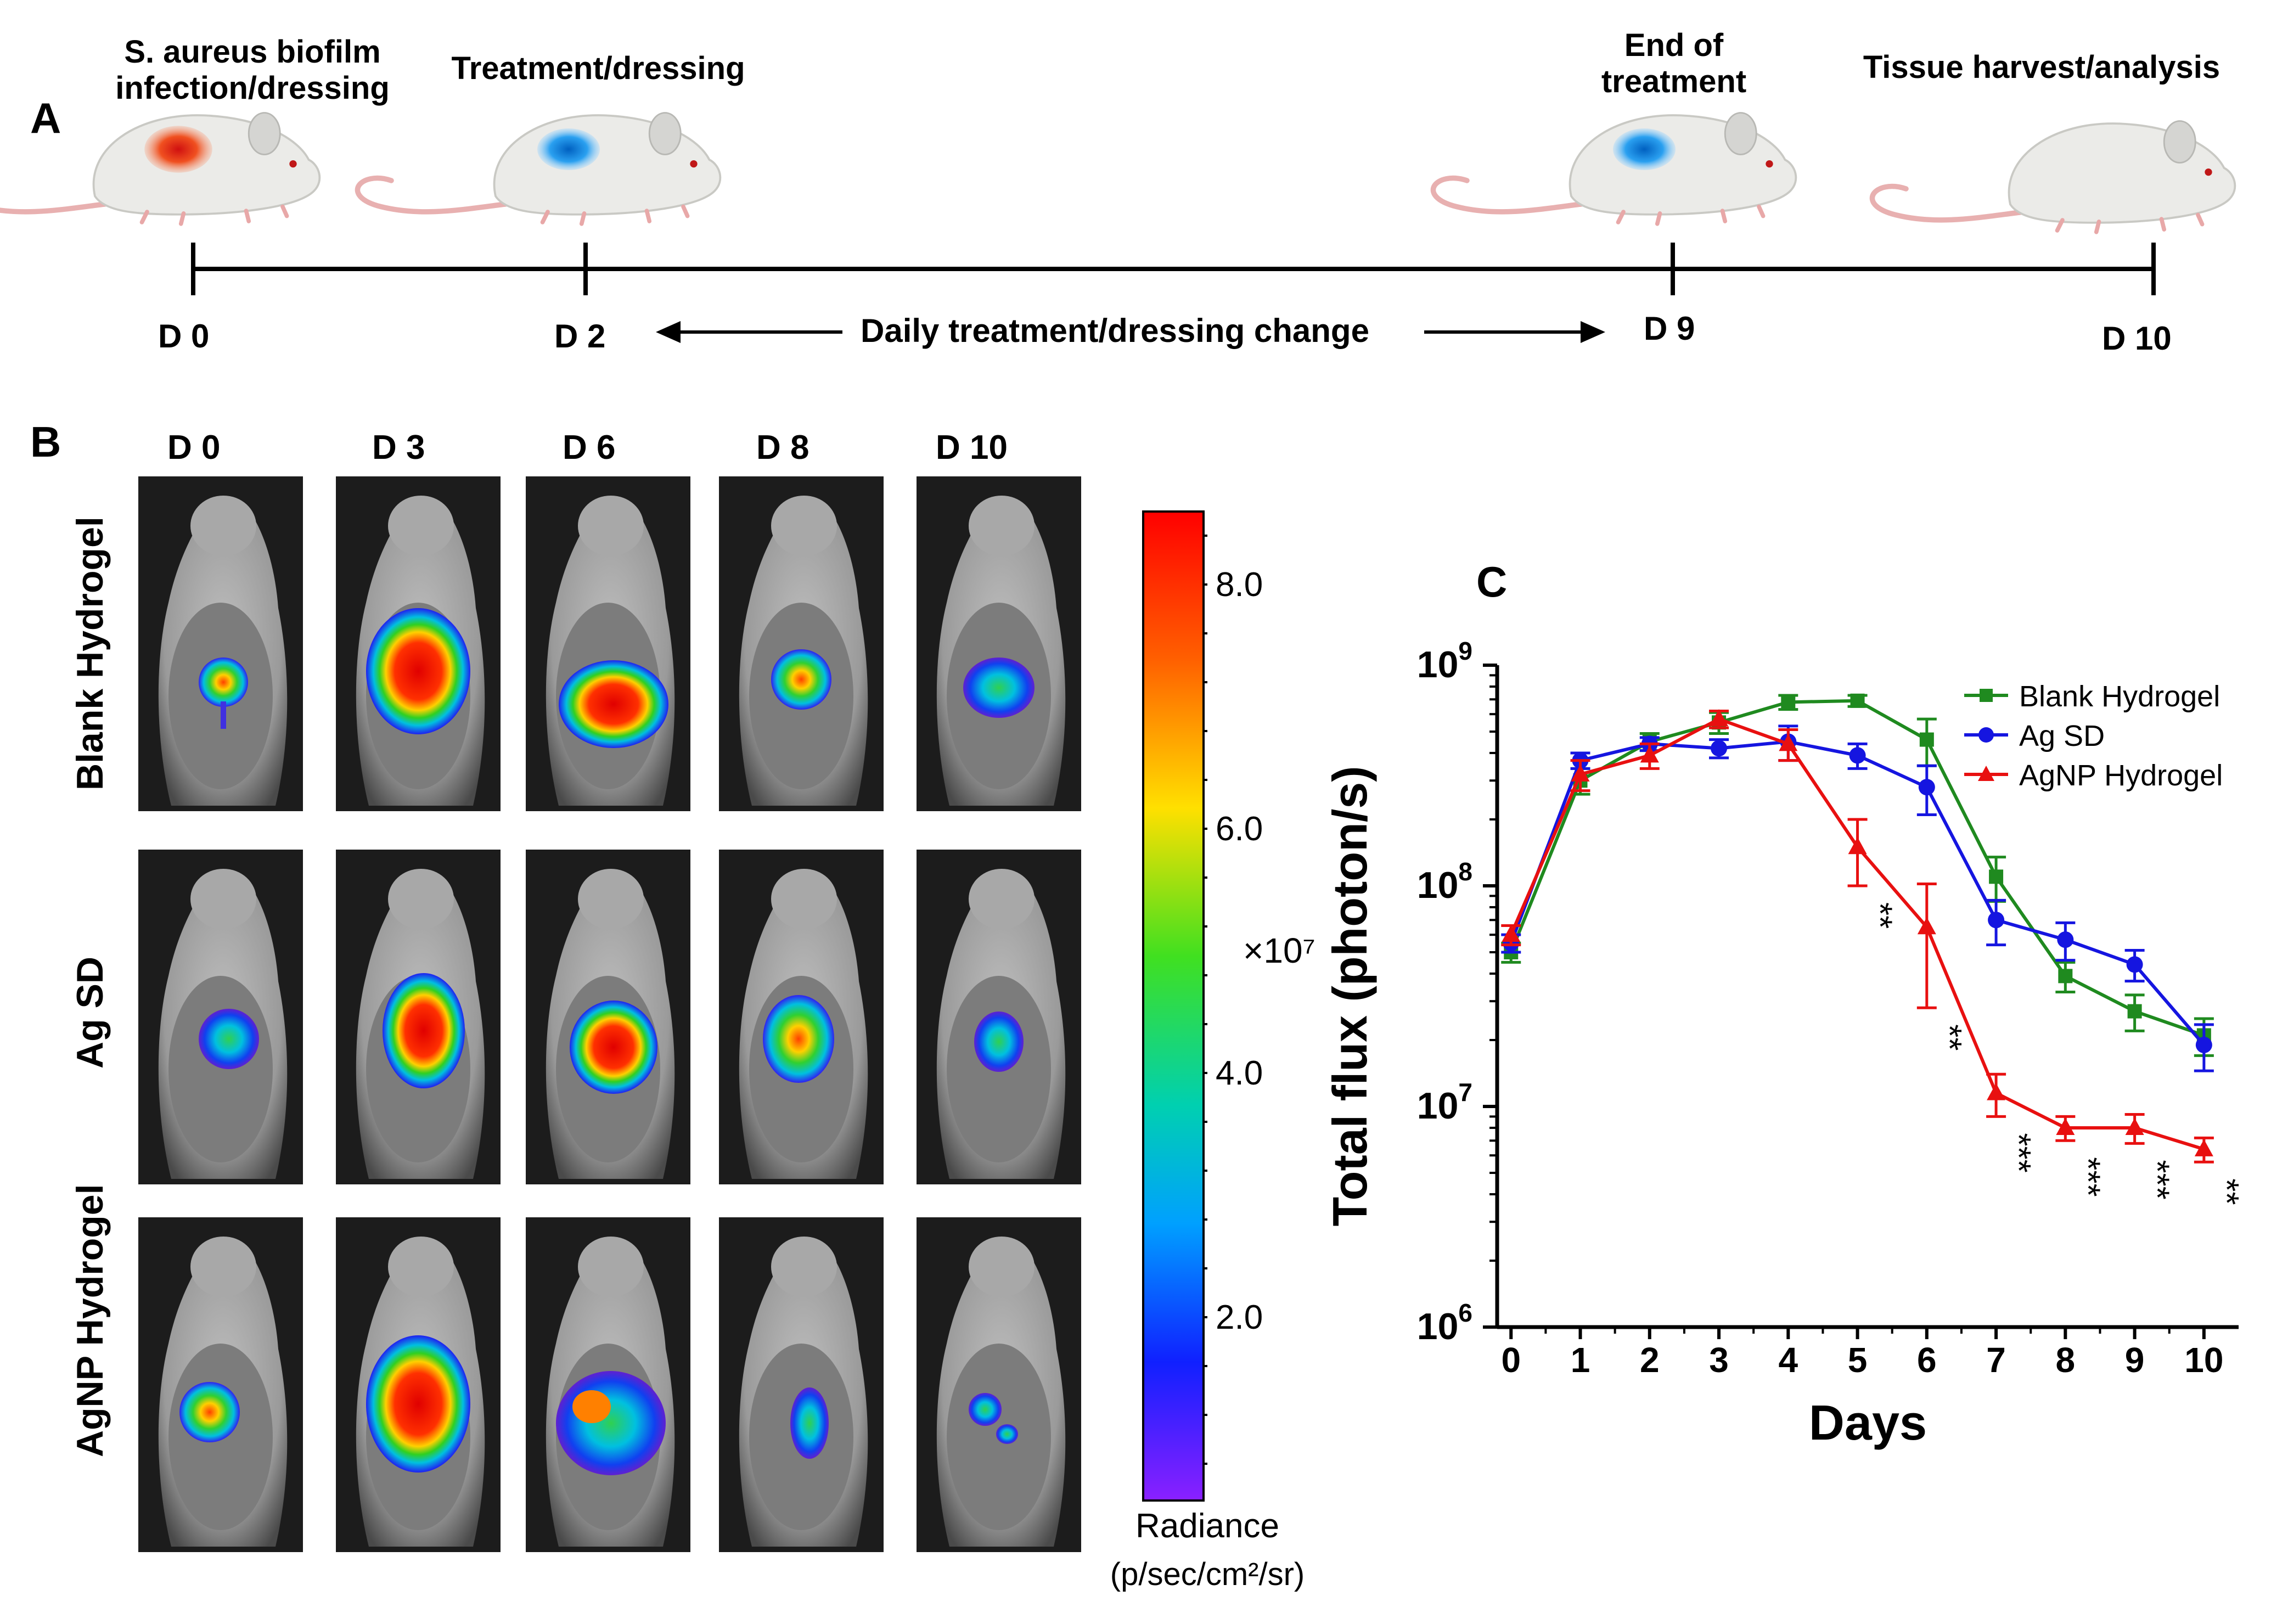 The height and width of the screenshot is (1624, 2288). Describe the element at coordinates (580, 336) in the screenshot. I see `timeline-day-d2: D 2` at that location.